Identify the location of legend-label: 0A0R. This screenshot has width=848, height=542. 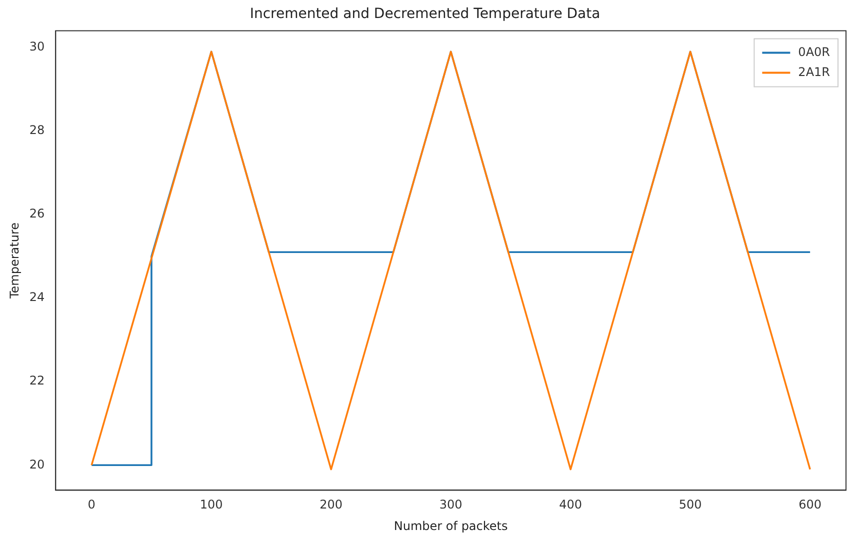
(814, 51).